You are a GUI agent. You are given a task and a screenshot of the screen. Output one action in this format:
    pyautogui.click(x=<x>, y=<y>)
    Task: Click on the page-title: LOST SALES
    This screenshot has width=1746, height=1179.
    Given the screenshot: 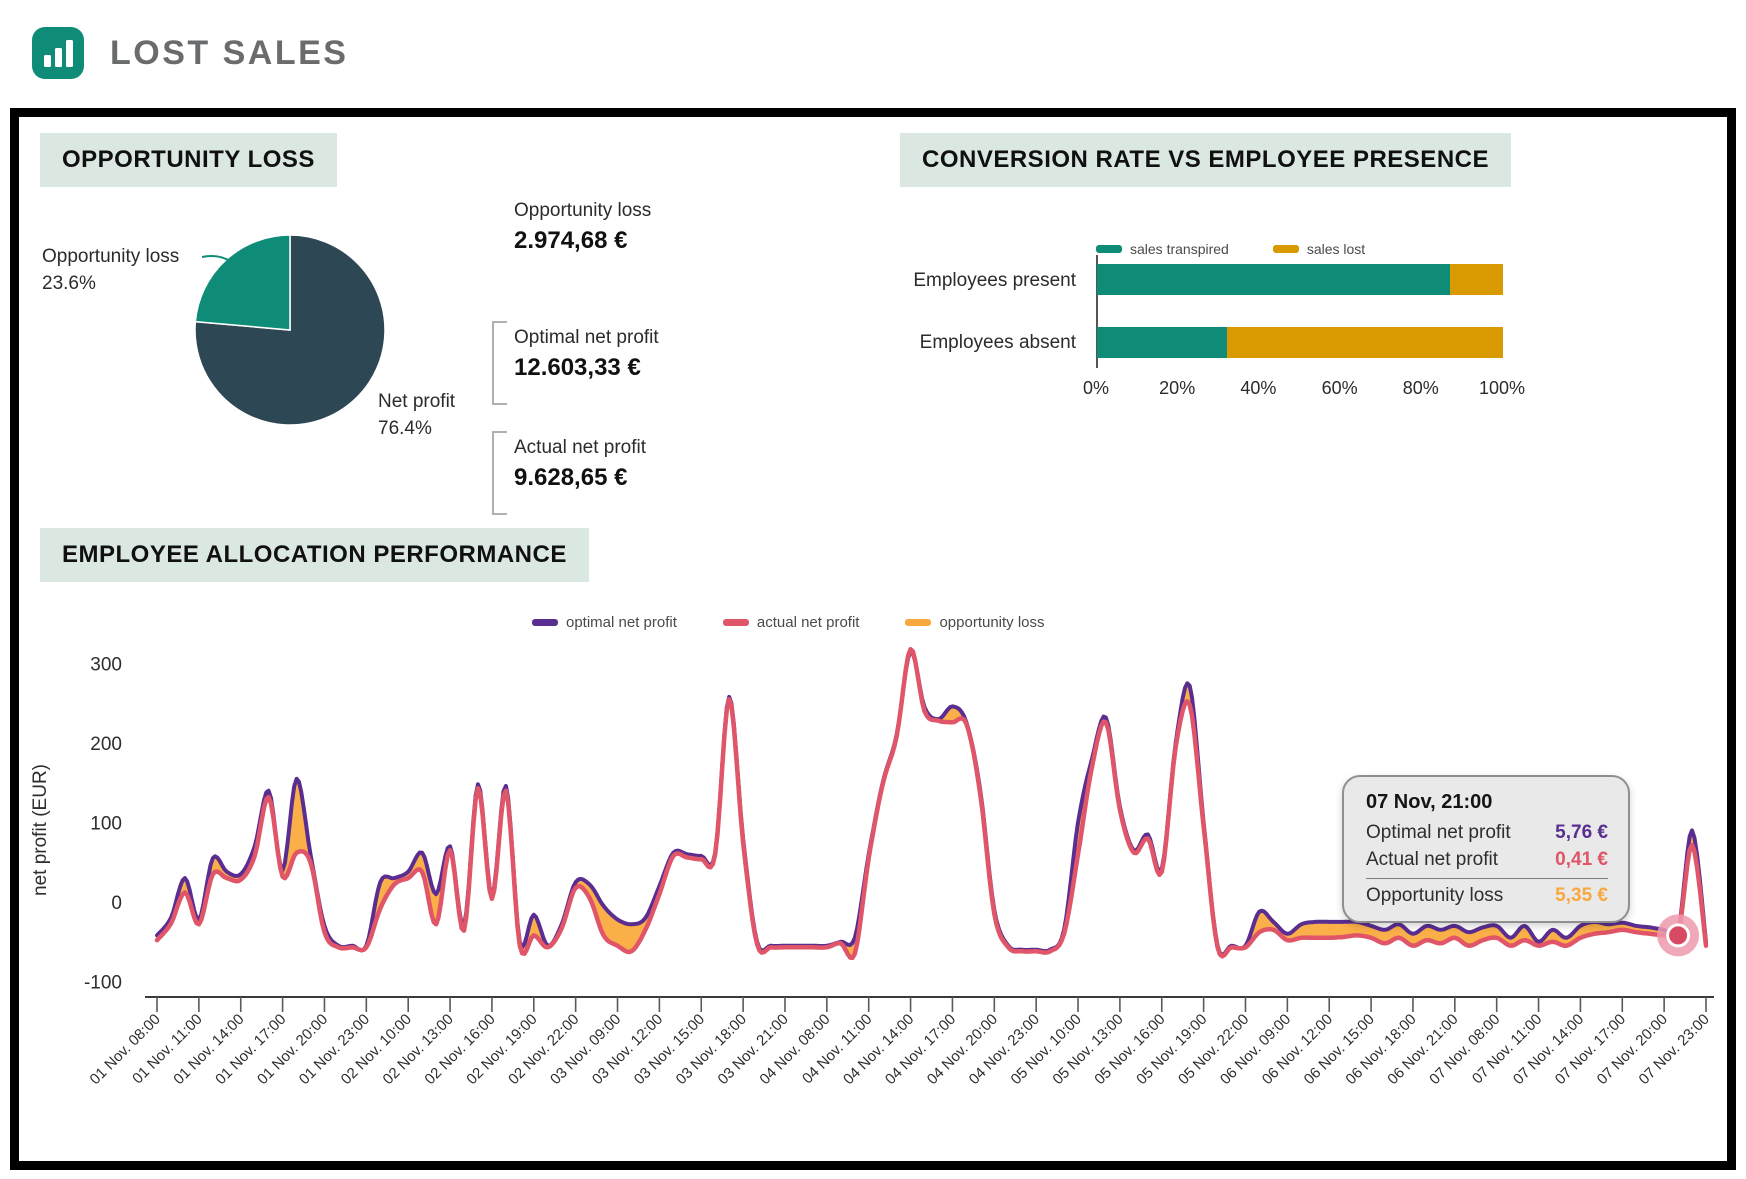 What is the action you would take?
    pyautogui.click(x=229, y=53)
    